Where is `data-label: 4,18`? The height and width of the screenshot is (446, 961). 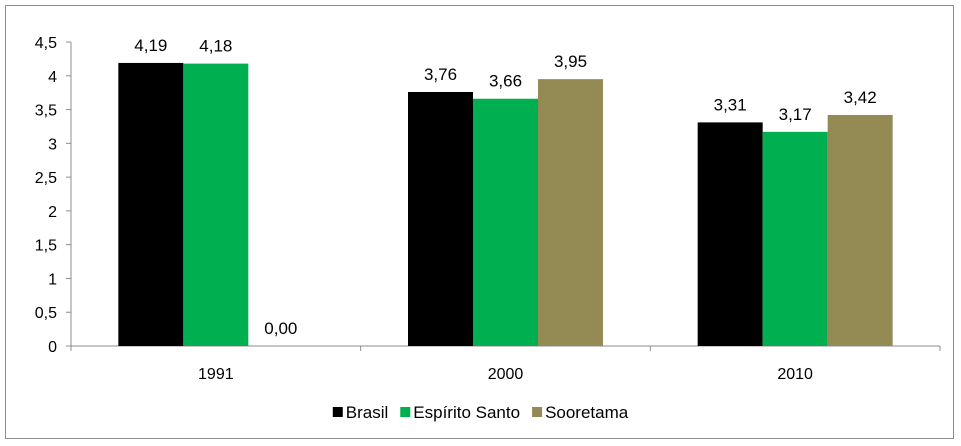
data-label: 4,18 is located at coordinates (215, 46).